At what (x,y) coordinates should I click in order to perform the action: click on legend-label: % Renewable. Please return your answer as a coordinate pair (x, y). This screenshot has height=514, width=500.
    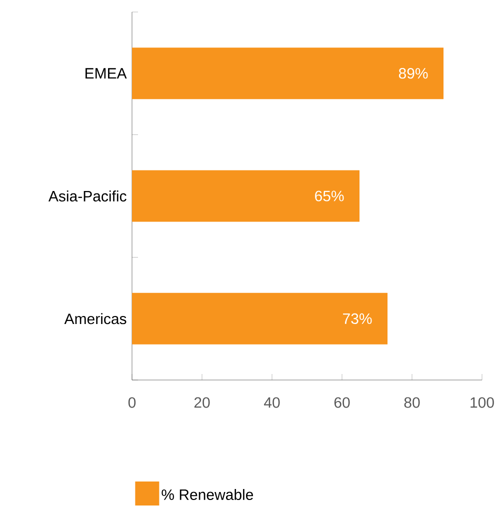
    Looking at the image, I should click on (208, 494).